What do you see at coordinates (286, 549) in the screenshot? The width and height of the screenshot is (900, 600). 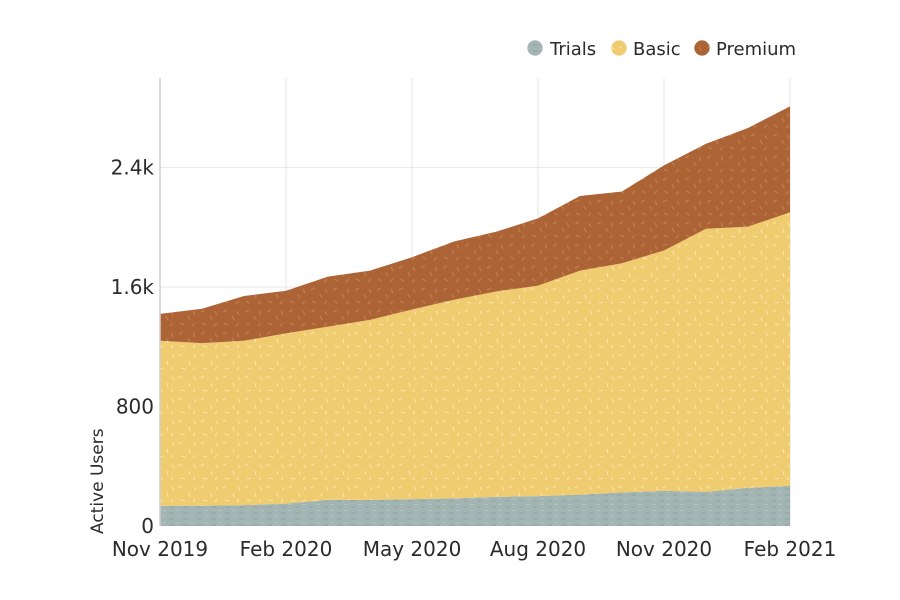 I see `x-tick-label: Feb 2020` at bounding box center [286, 549].